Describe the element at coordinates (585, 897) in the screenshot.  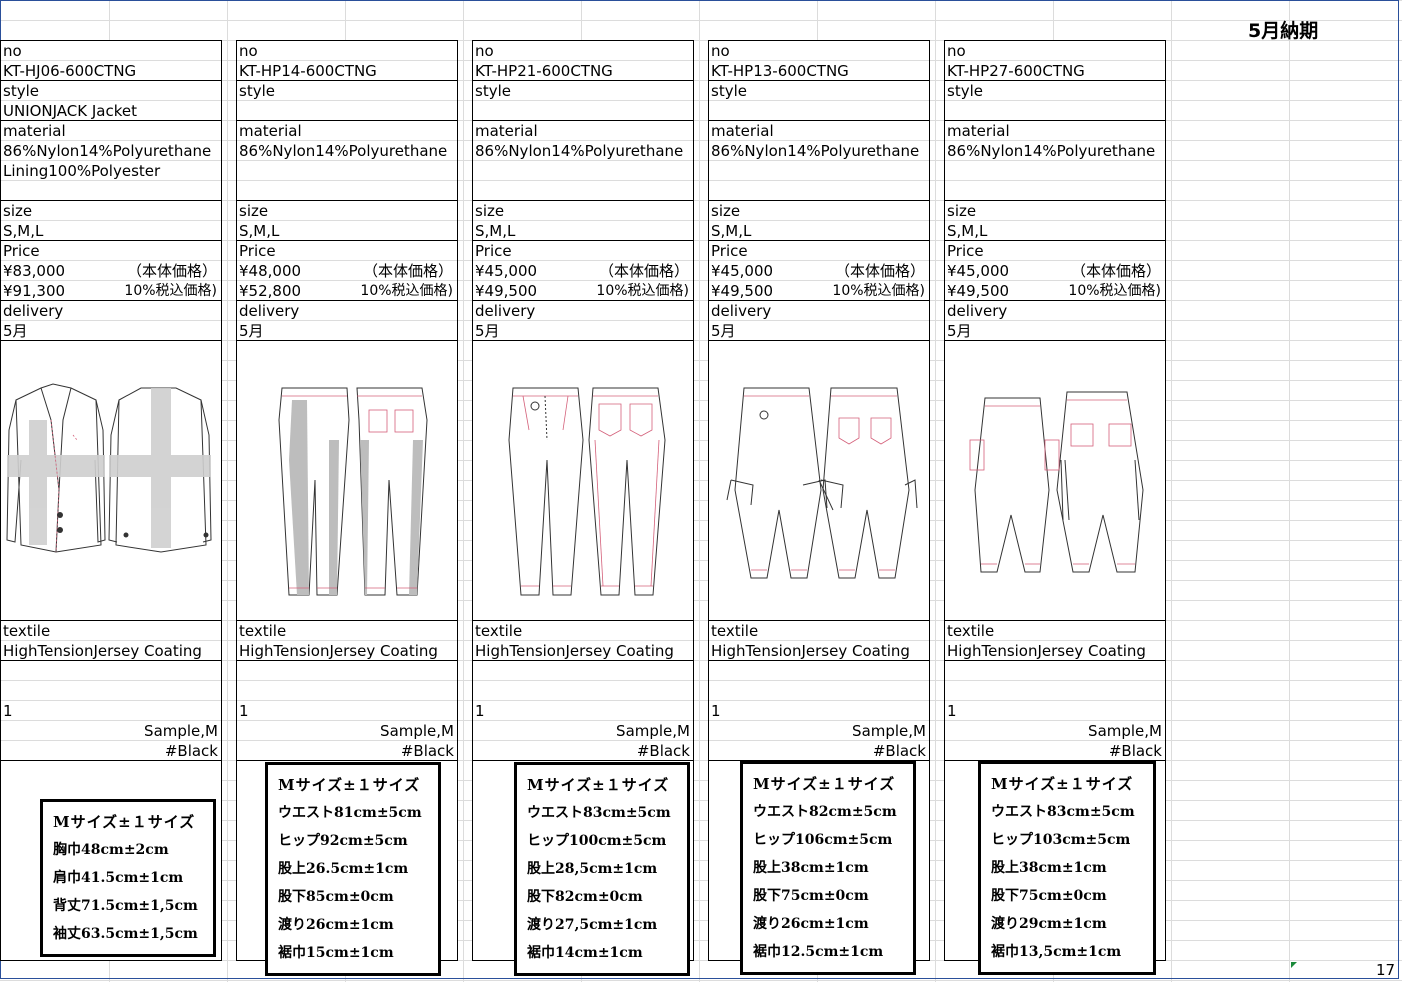
I see `spec-line: 股下82cm±0cm` at that location.